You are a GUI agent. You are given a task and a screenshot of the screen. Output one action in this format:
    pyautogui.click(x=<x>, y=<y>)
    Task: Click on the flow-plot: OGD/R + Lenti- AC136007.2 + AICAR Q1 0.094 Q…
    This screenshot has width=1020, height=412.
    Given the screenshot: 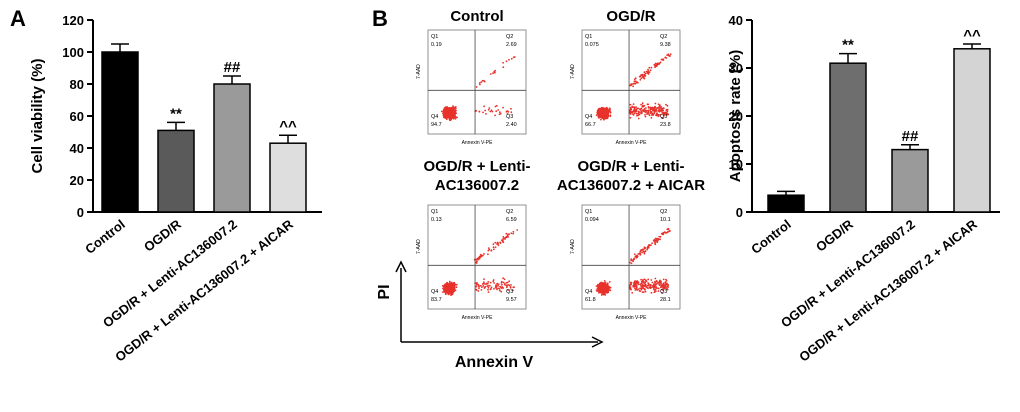 What is the action you would take?
    pyautogui.click(x=631, y=239)
    